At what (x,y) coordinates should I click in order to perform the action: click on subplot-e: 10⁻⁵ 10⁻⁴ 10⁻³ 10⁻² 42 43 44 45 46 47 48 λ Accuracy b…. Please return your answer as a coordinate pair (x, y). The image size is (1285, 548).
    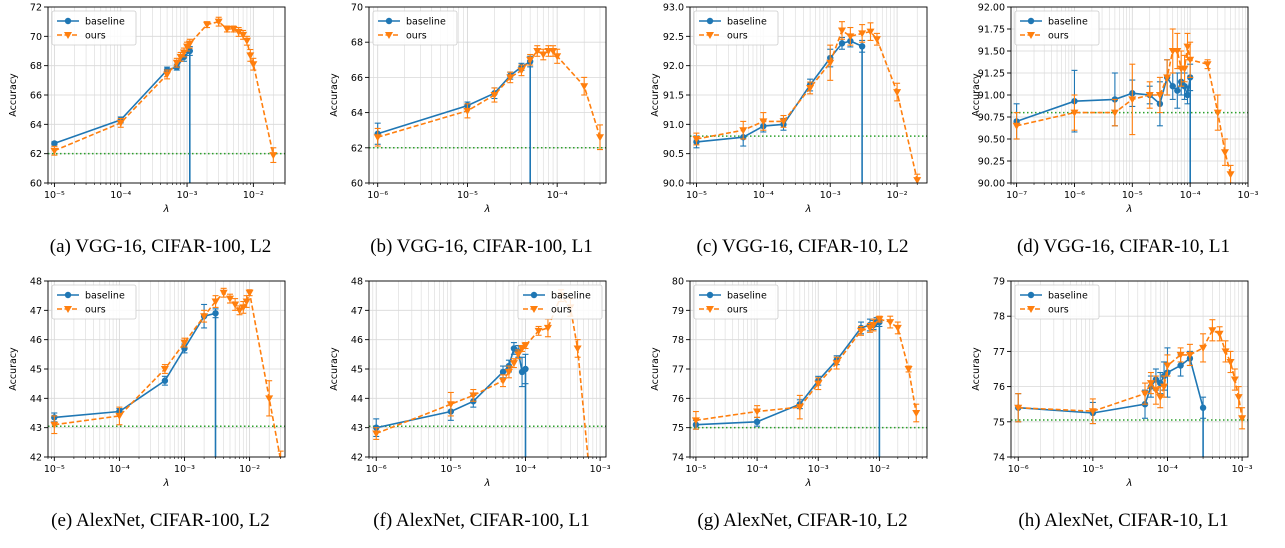
    Looking at the image, I should click on (160, 411).